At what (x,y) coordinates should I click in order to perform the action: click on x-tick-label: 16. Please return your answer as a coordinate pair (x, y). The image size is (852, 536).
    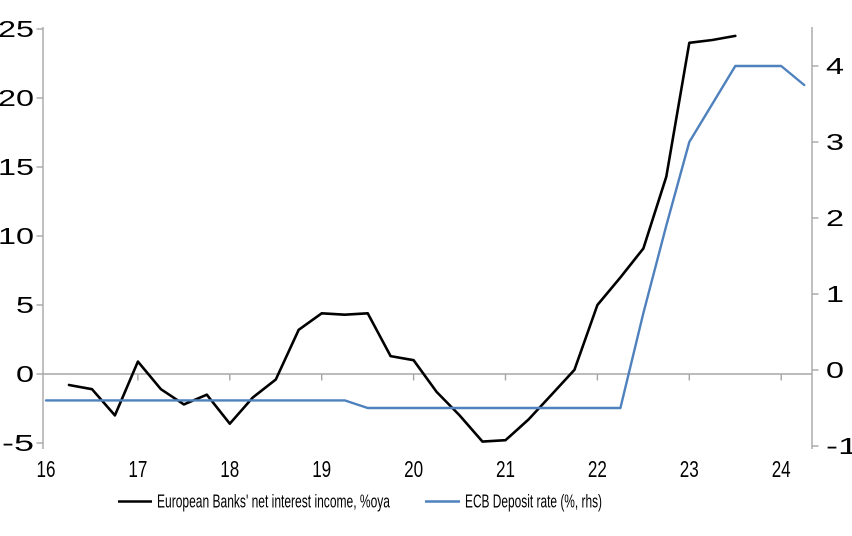
    Looking at the image, I should click on (46, 469).